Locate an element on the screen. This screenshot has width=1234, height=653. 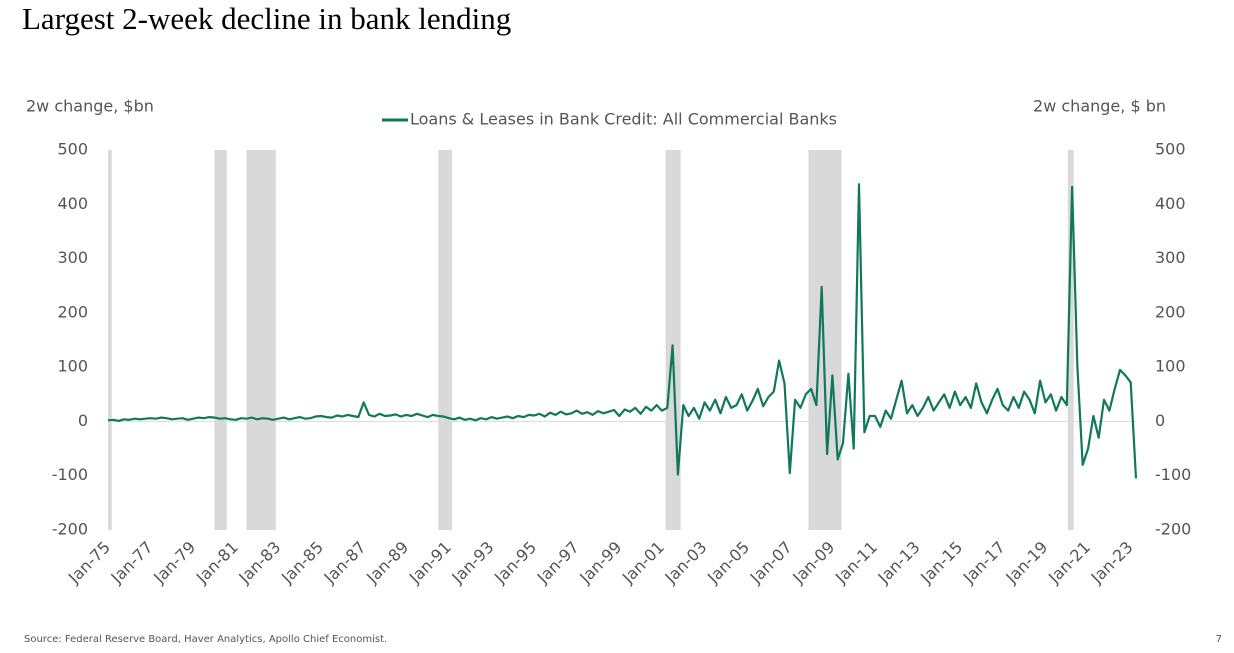
x-tick-label: Jan-01 is located at coordinates (643, 563).